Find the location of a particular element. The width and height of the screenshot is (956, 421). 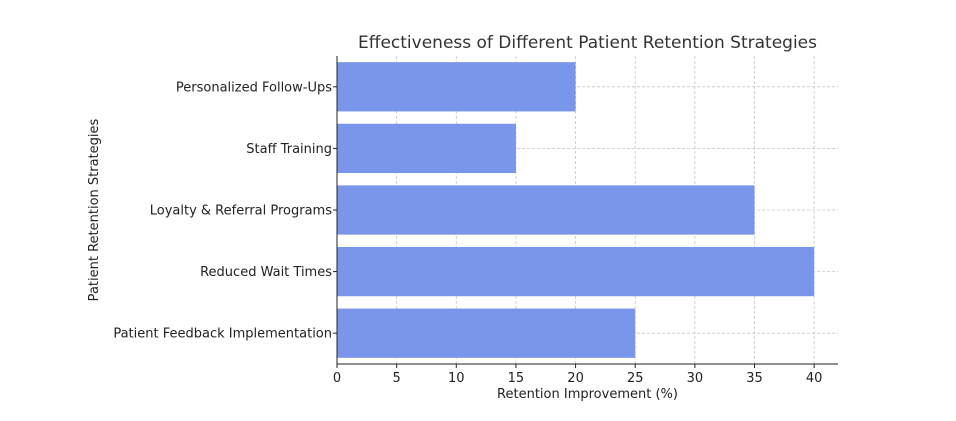

x-tick-label: 20 is located at coordinates (575, 378).